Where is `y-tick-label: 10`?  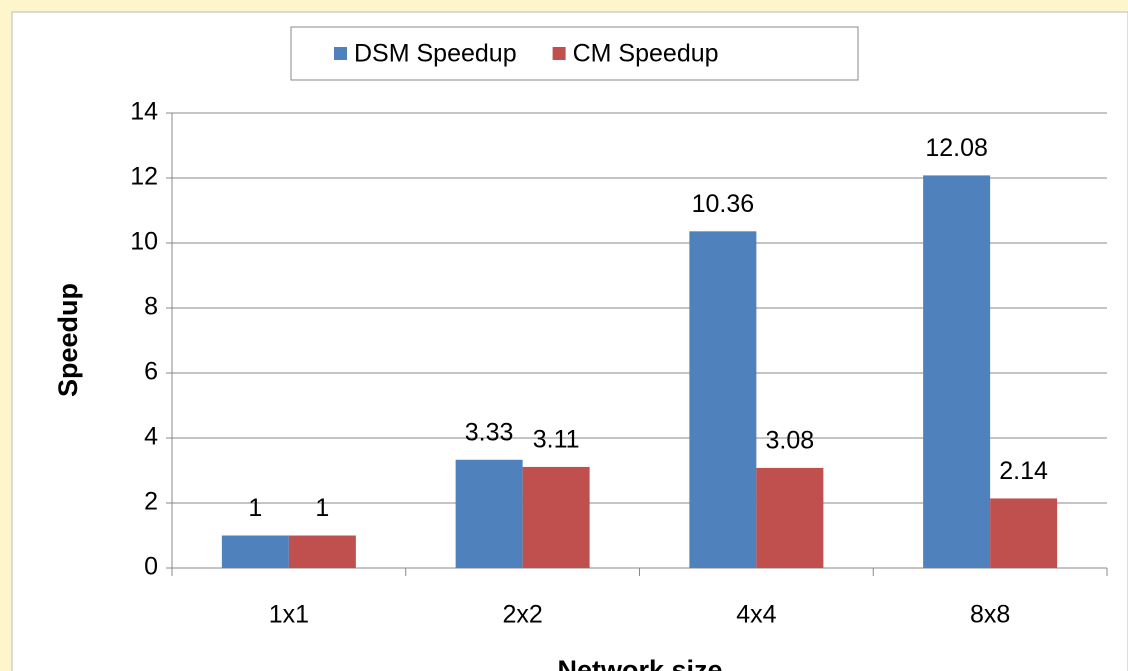
y-tick-label: 10 is located at coordinates (144, 242).